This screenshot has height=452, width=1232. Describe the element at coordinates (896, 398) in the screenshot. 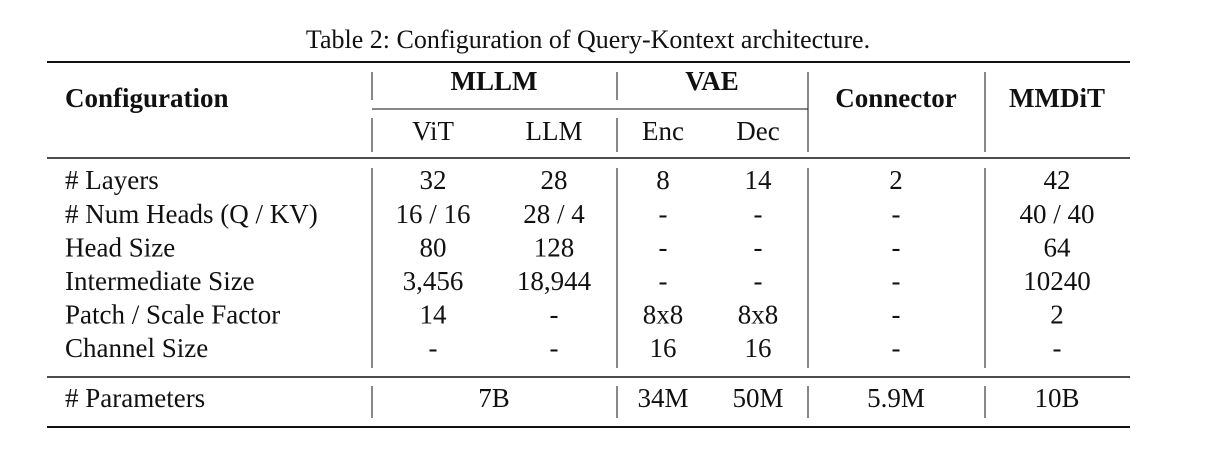

I see `cell: 5.9M` at that location.